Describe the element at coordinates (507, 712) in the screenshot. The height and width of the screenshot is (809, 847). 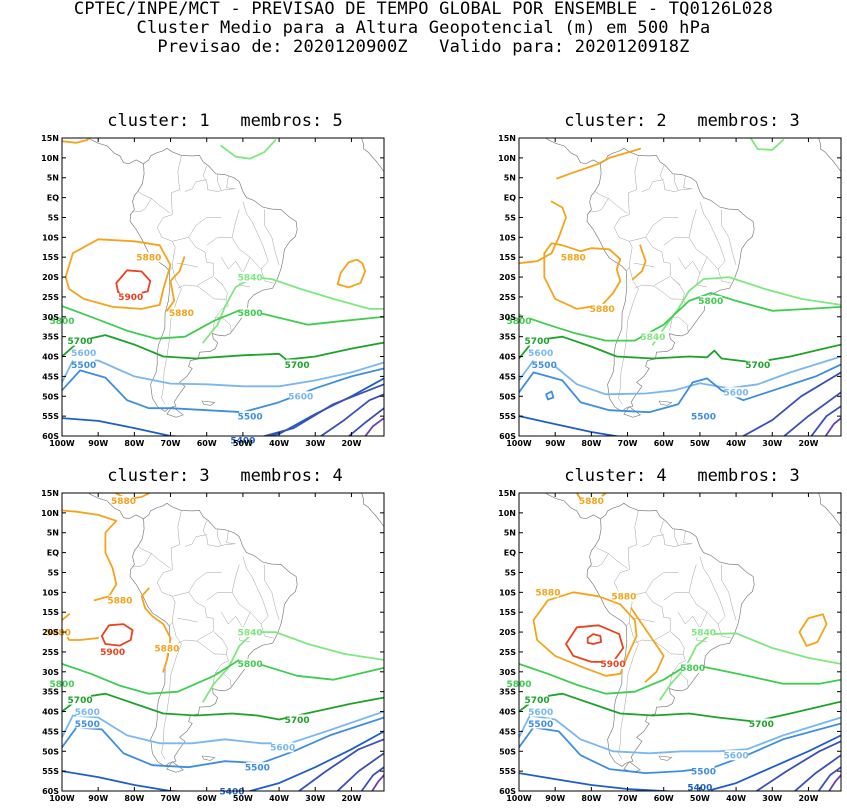
I see `lat-tick-label: 40S` at that location.